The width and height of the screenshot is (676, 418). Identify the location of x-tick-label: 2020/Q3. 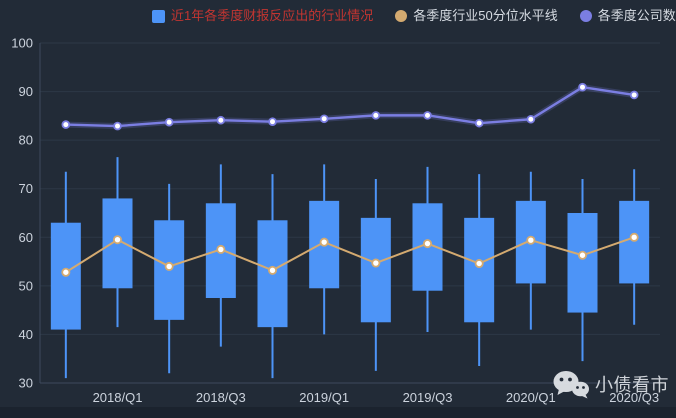
(634, 397).